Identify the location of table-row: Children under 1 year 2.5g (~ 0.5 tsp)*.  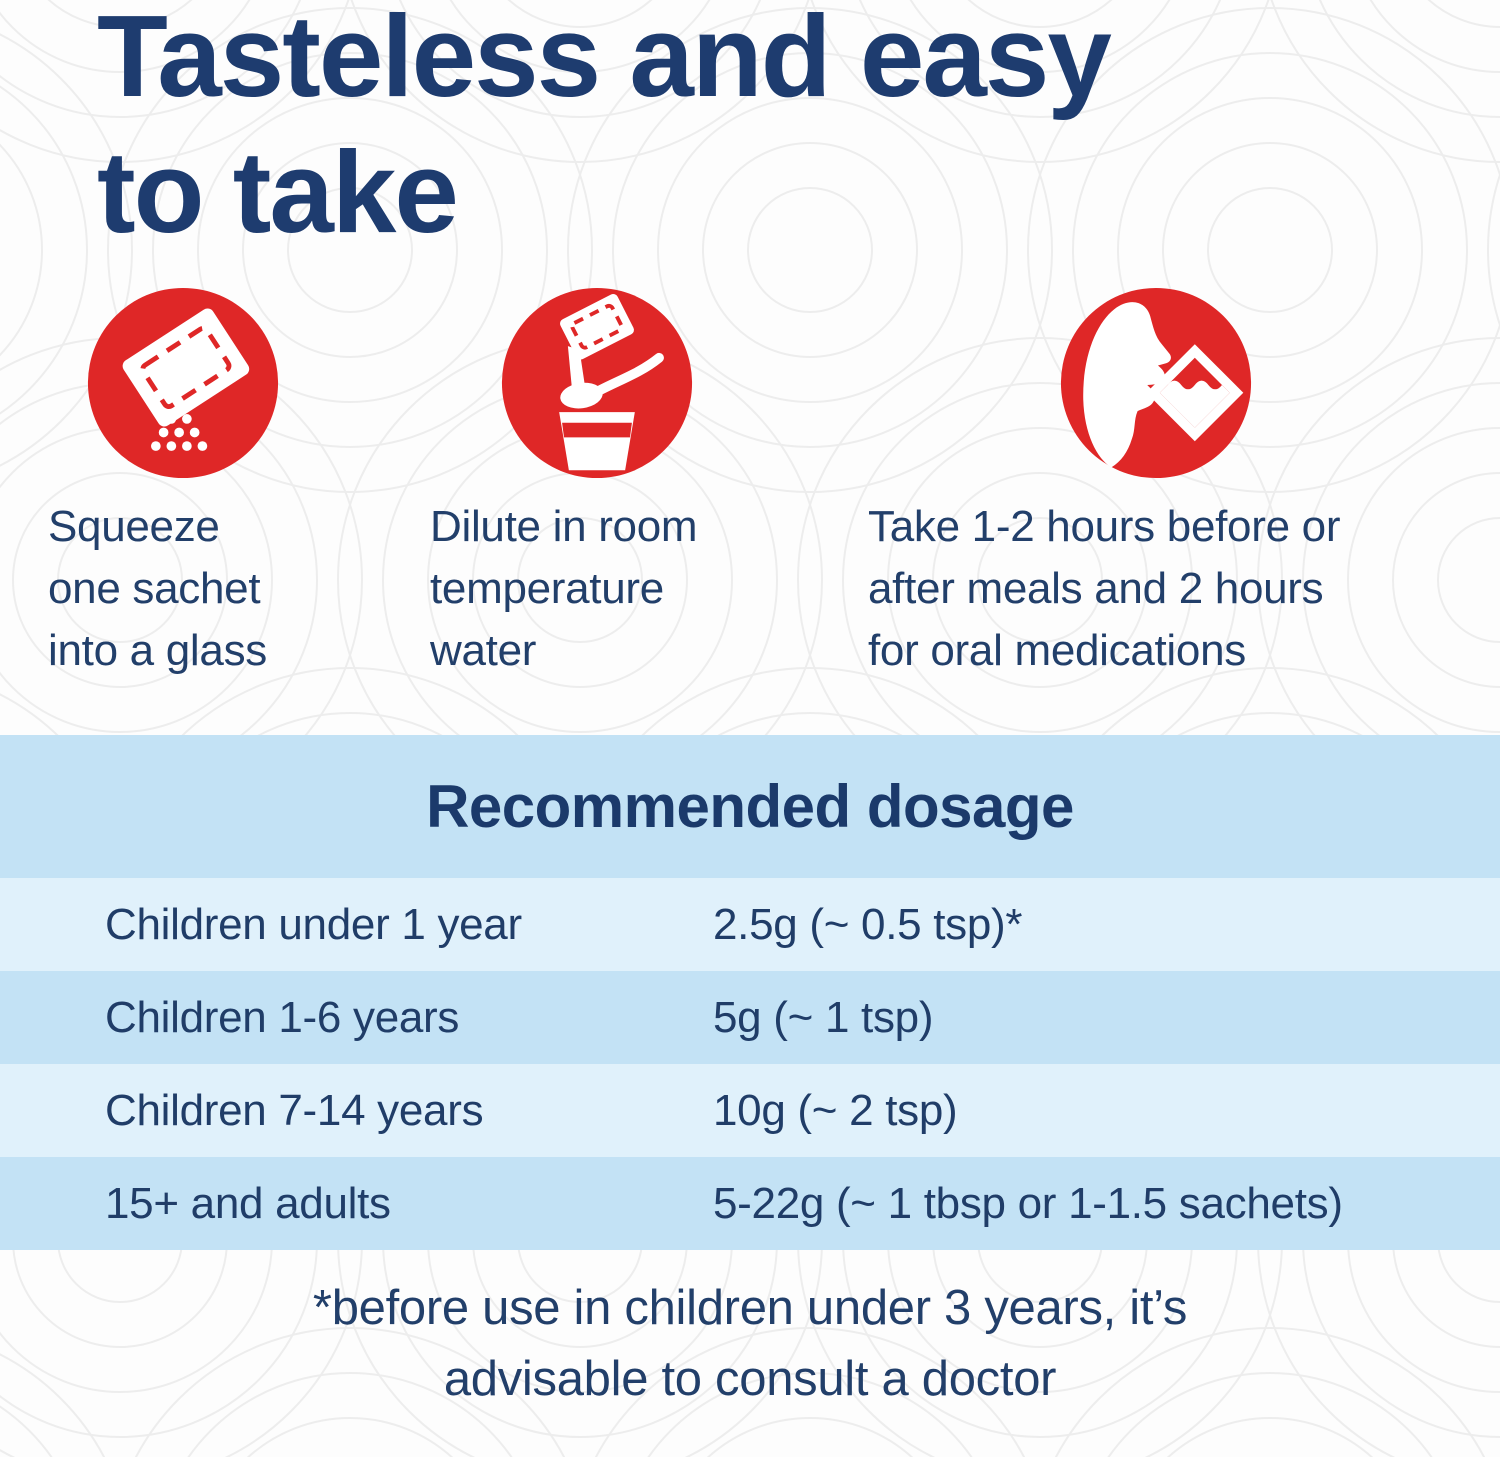
(750, 924).